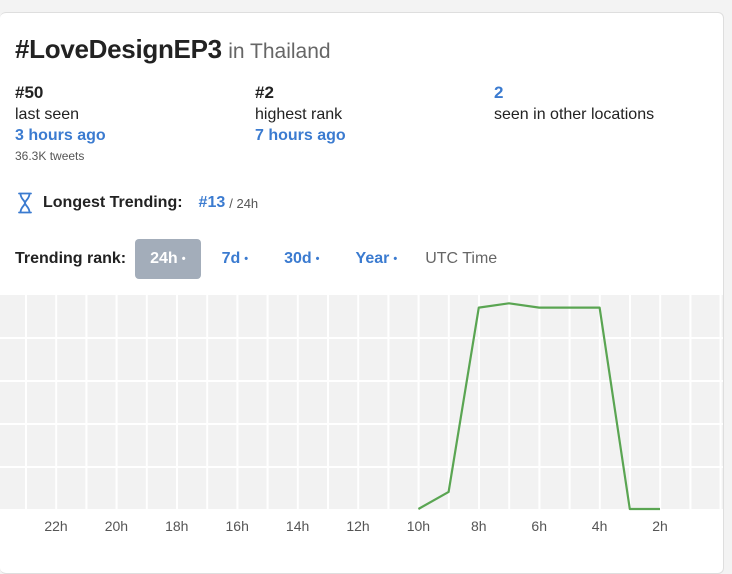 This screenshot has width=732, height=574. What do you see at coordinates (55, 526) in the screenshot?
I see `x-tick-label: 22h` at bounding box center [55, 526].